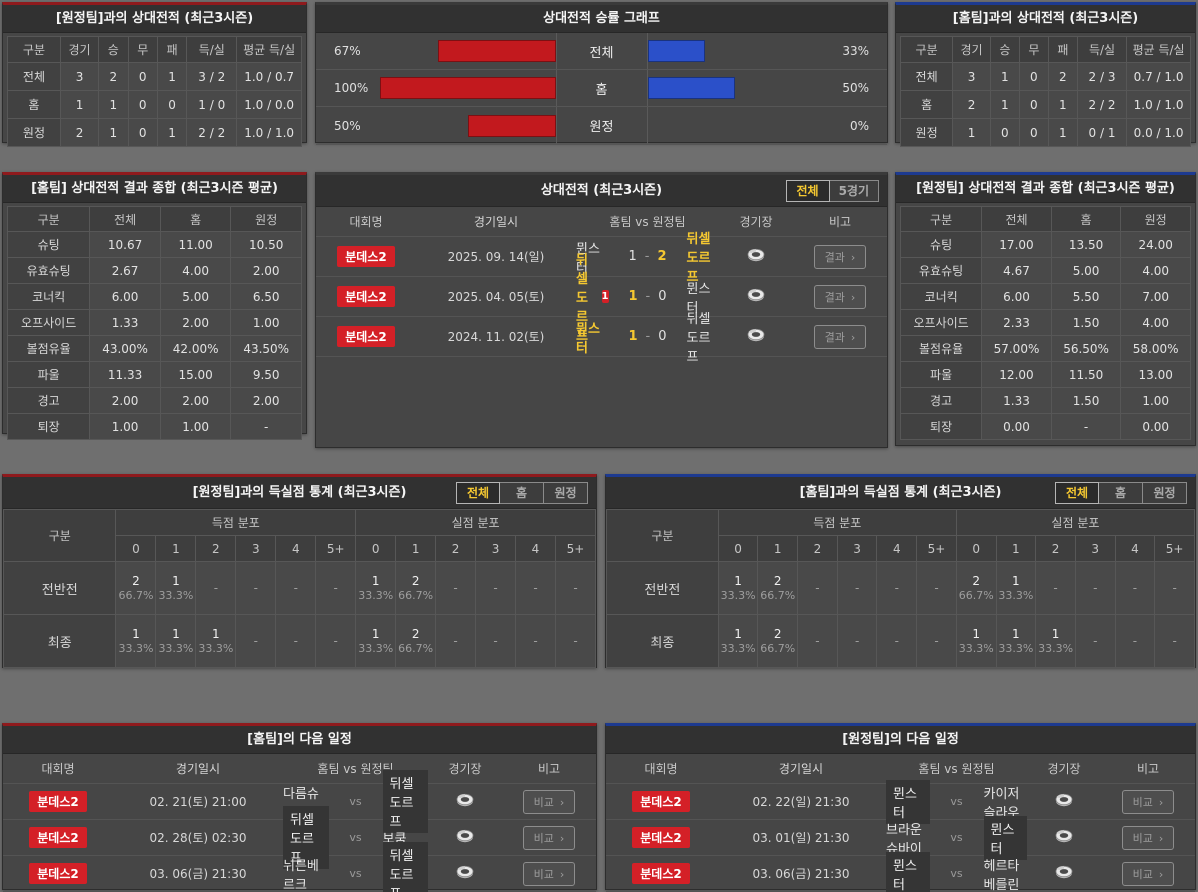 The width and height of the screenshot is (1198, 892). I want to click on table-row: 볼점유율 57.00% 56.50% 58.00%, so click(1045, 348).